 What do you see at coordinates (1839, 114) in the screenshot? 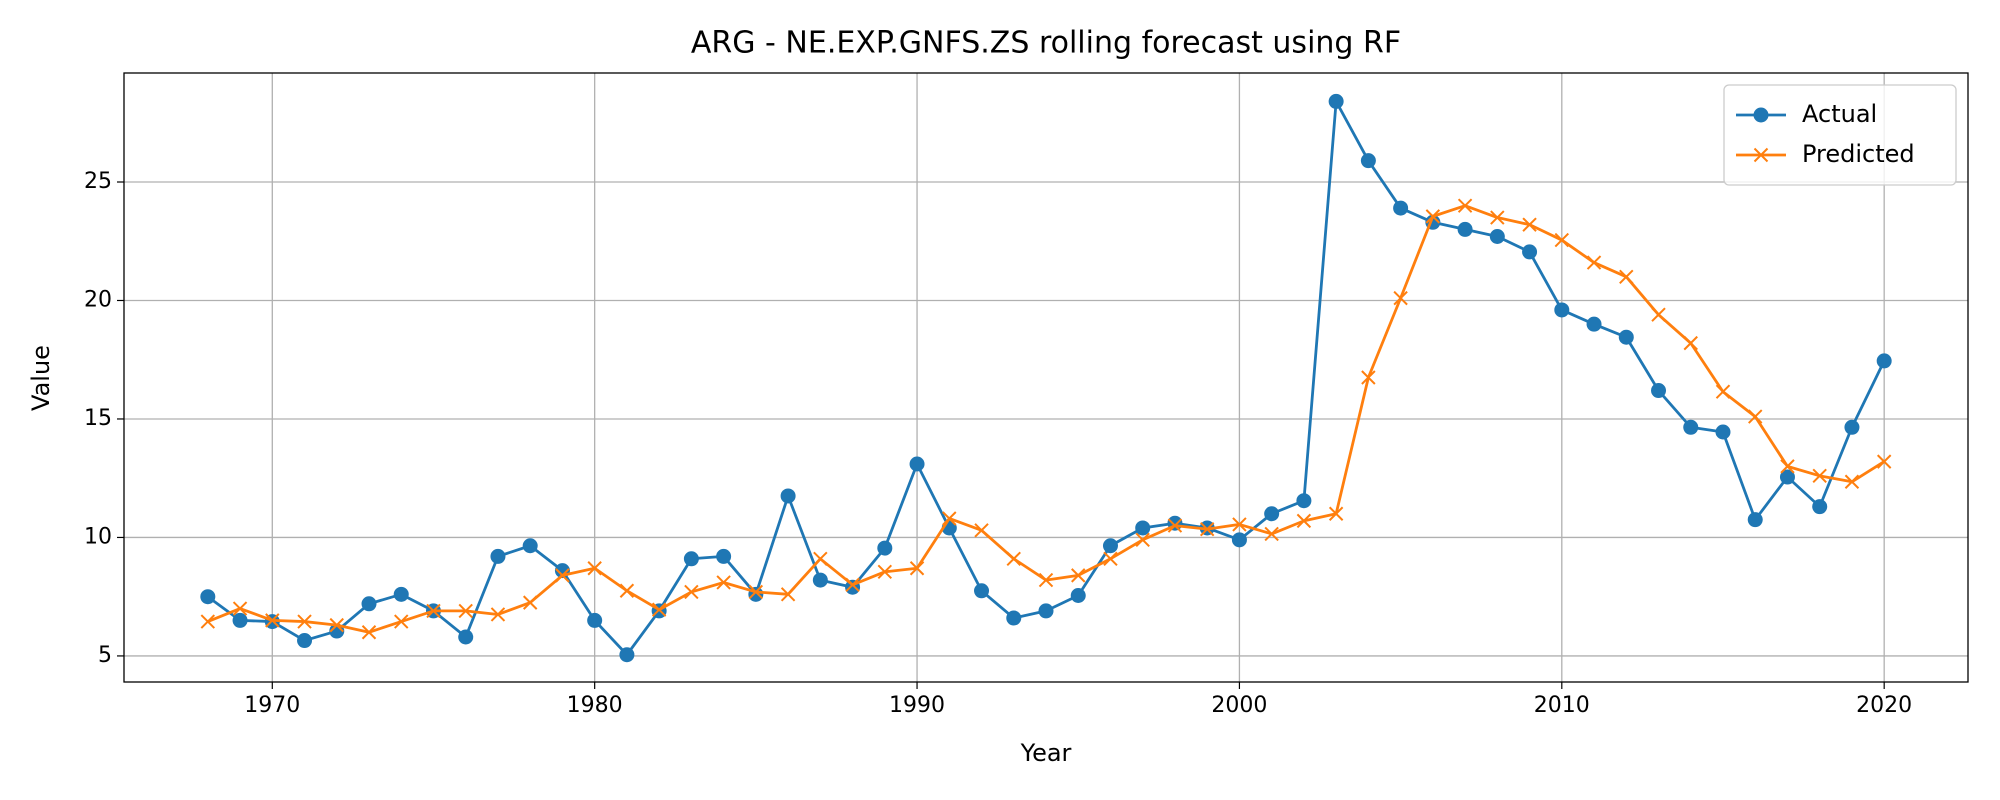
I see `legend-label: Actual` at bounding box center [1839, 114].